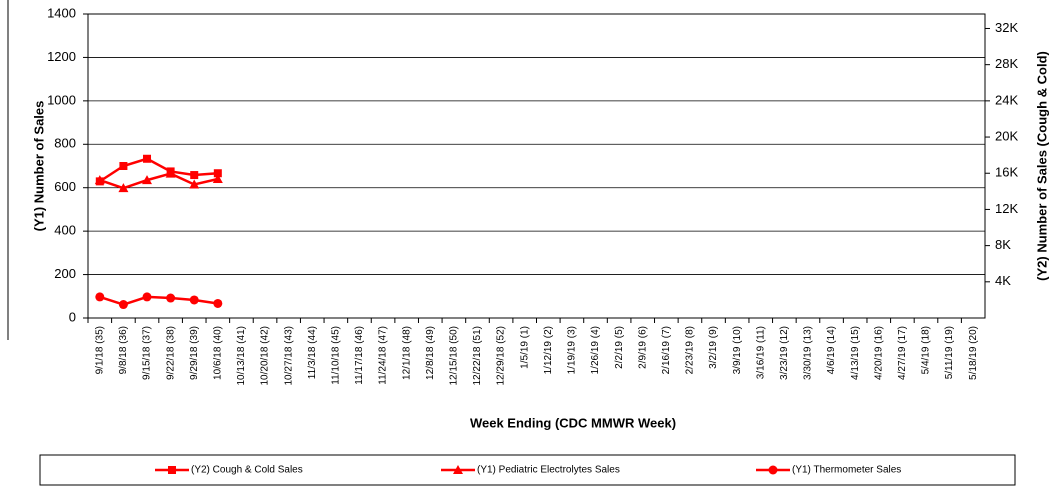 The image size is (1055, 487). I want to click on x-tick-label: 4/13/19 (15), so click(855, 353).